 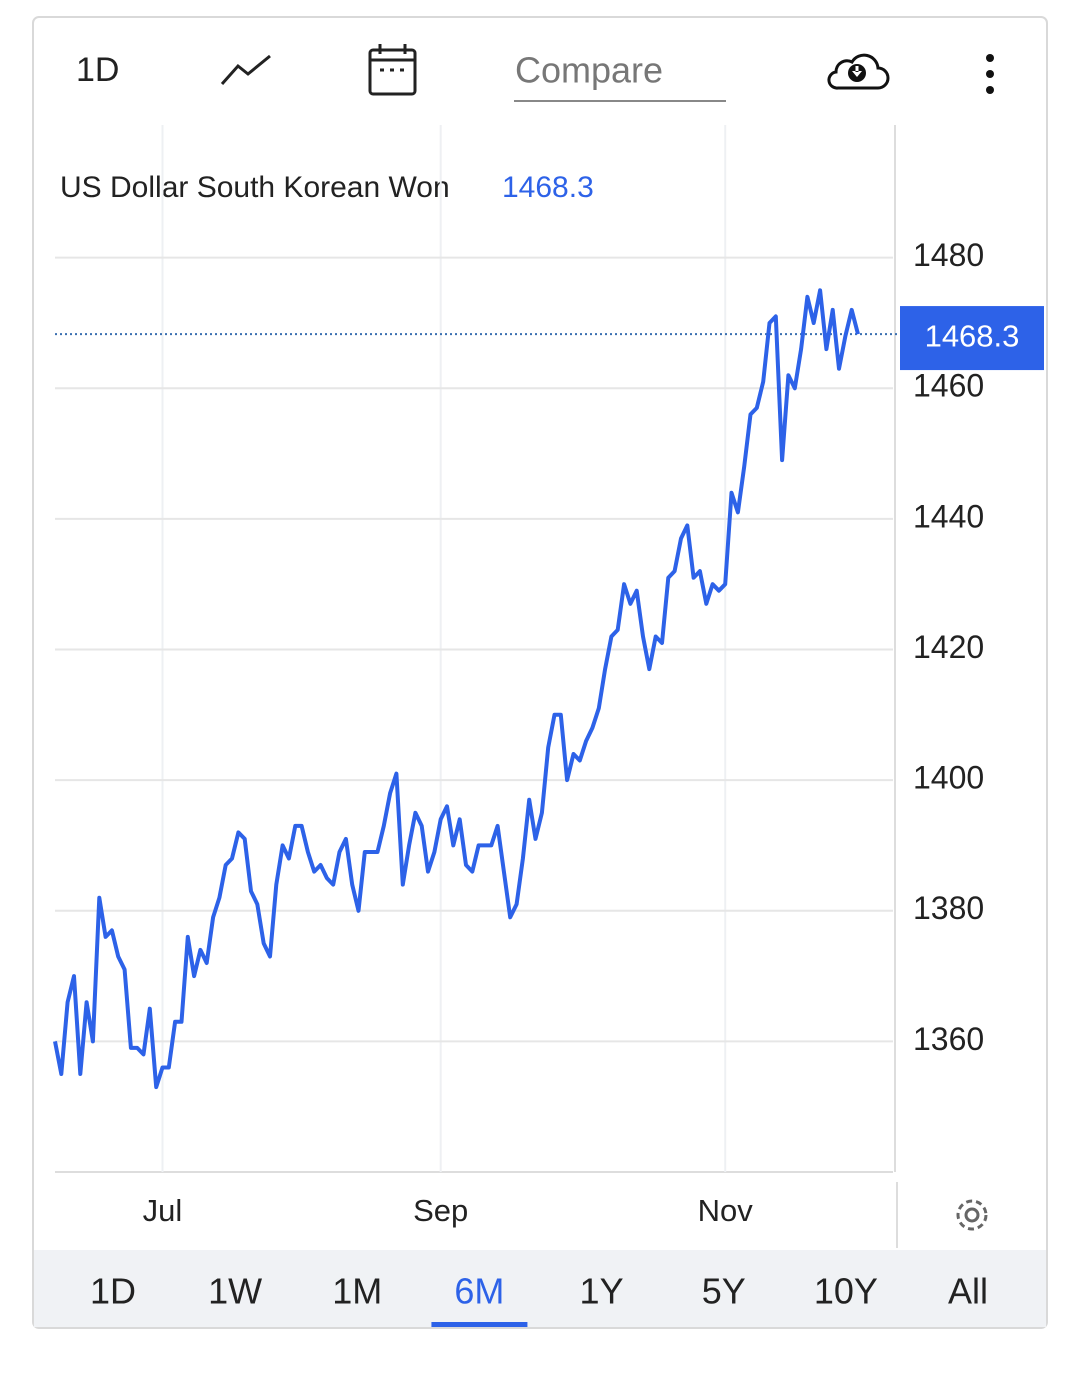 I want to click on range-button: 1D, so click(x=113, y=1291).